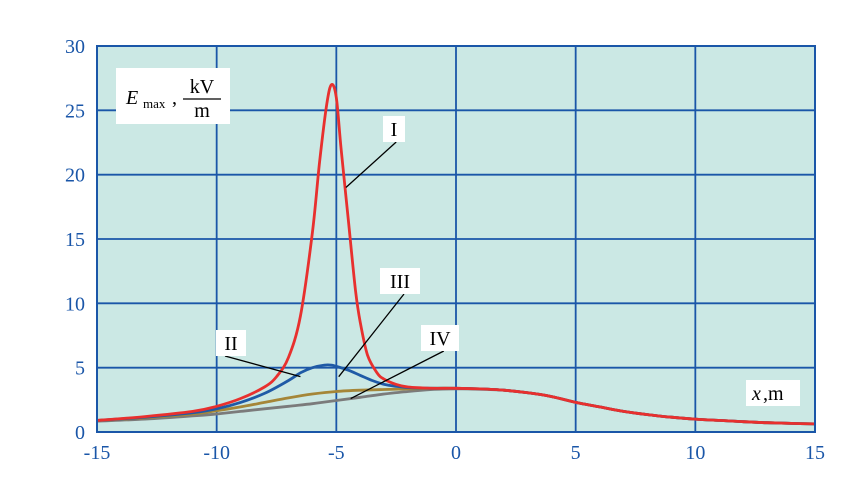 Image resolution: width=857 pixels, height=486 pixels. What do you see at coordinates (154, 103) in the screenshot?
I see `ylabel-sub: max` at bounding box center [154, 103].